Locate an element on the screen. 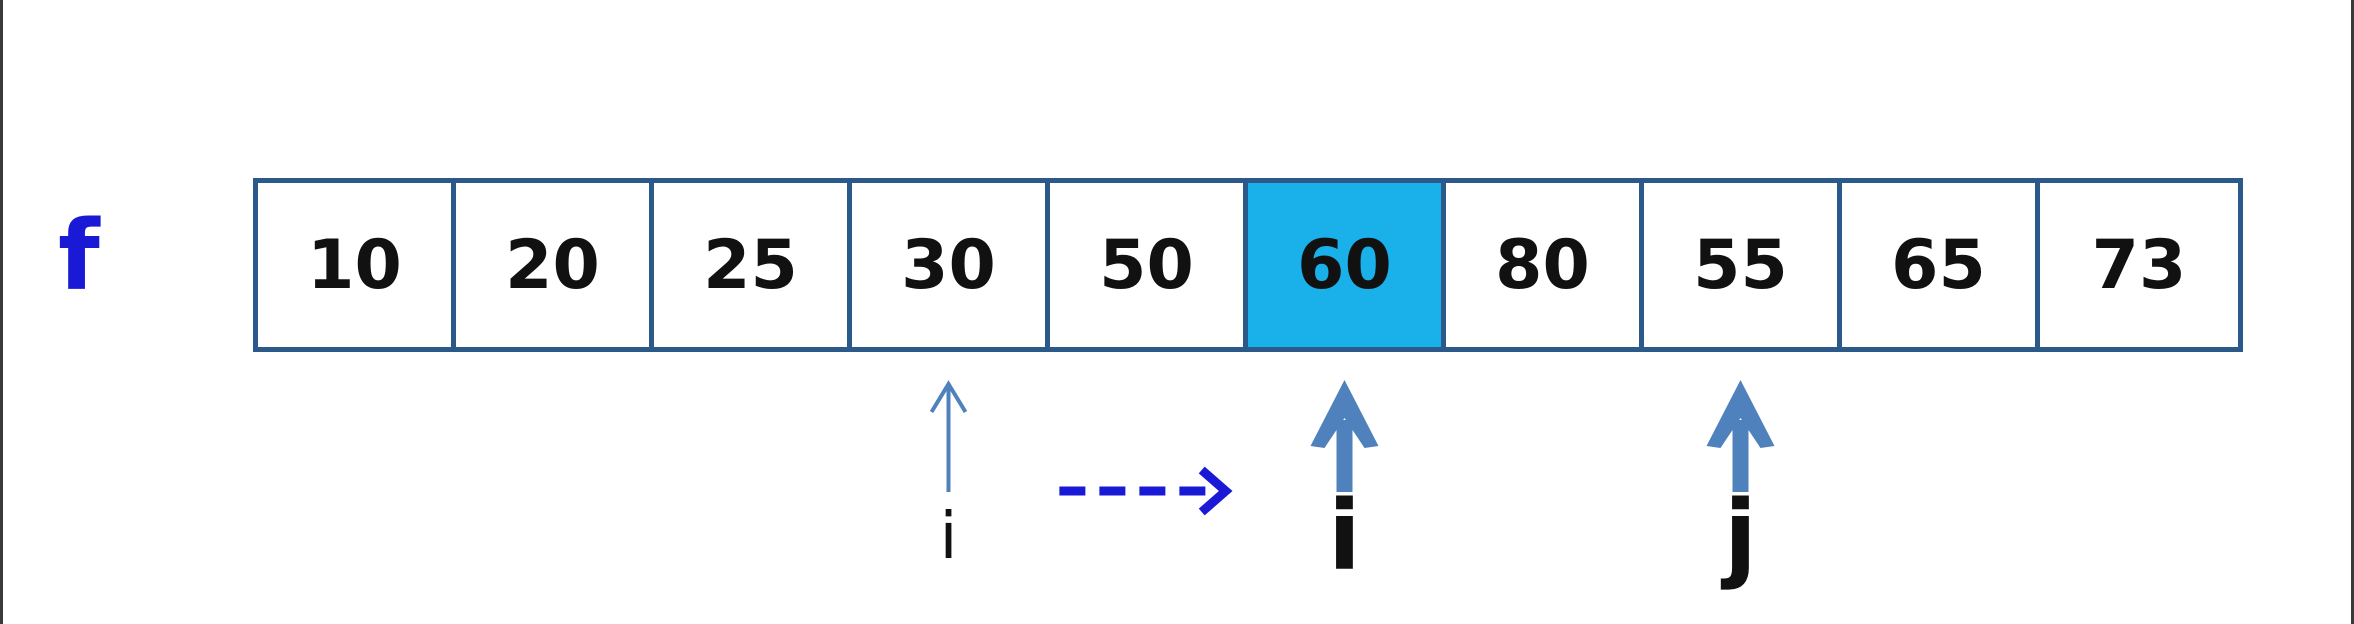 The image size is (2354, 624). array-cell-8: 65 is located at coordinates (1941, 265).